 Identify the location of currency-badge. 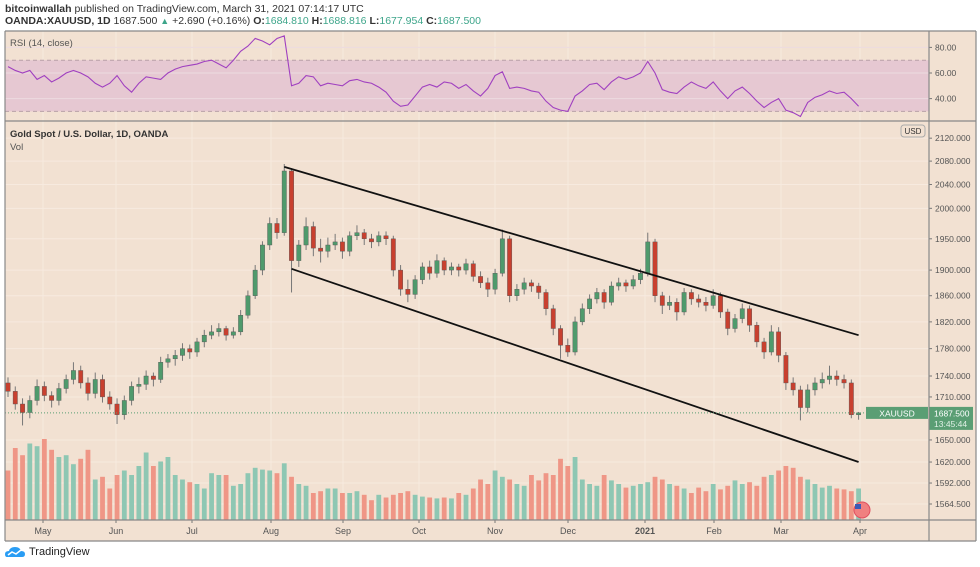
(913, 131).